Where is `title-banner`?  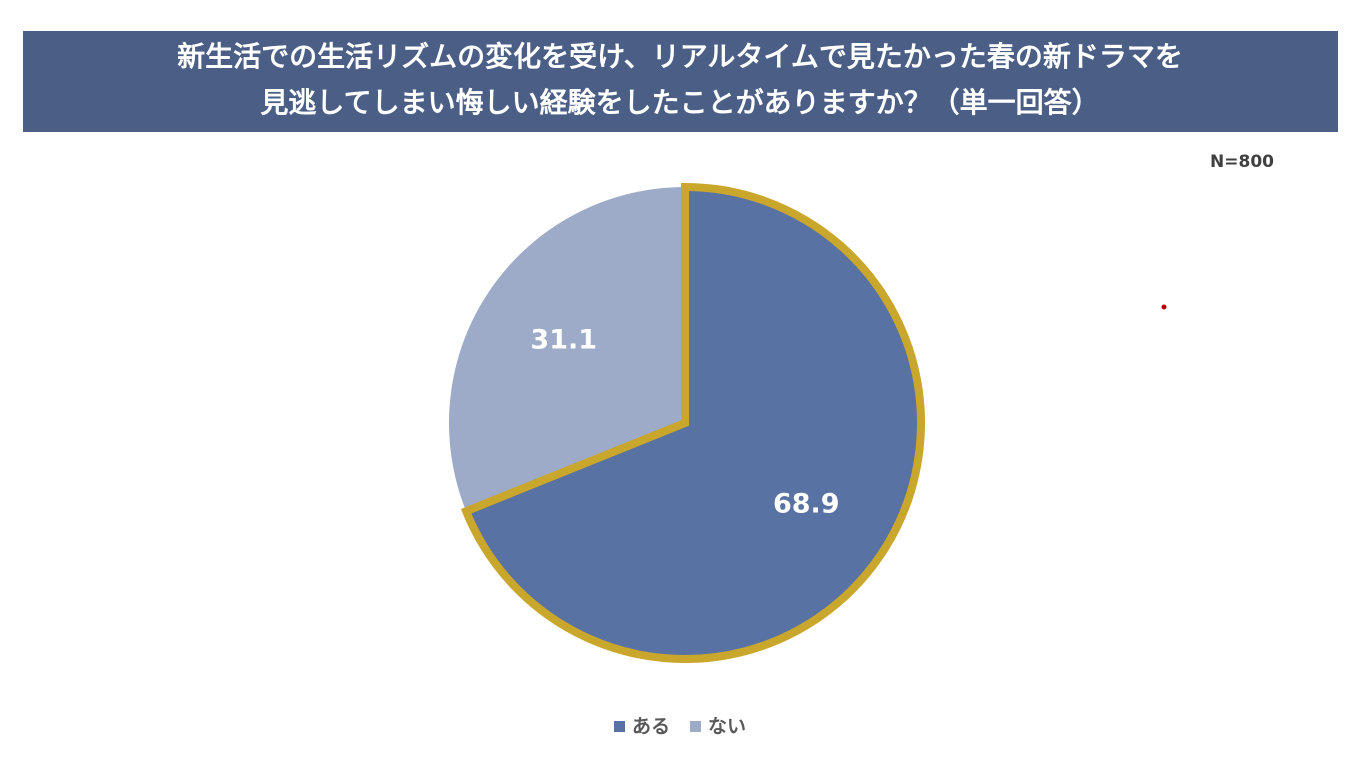
title-banner is located at coordinates (680, 81).